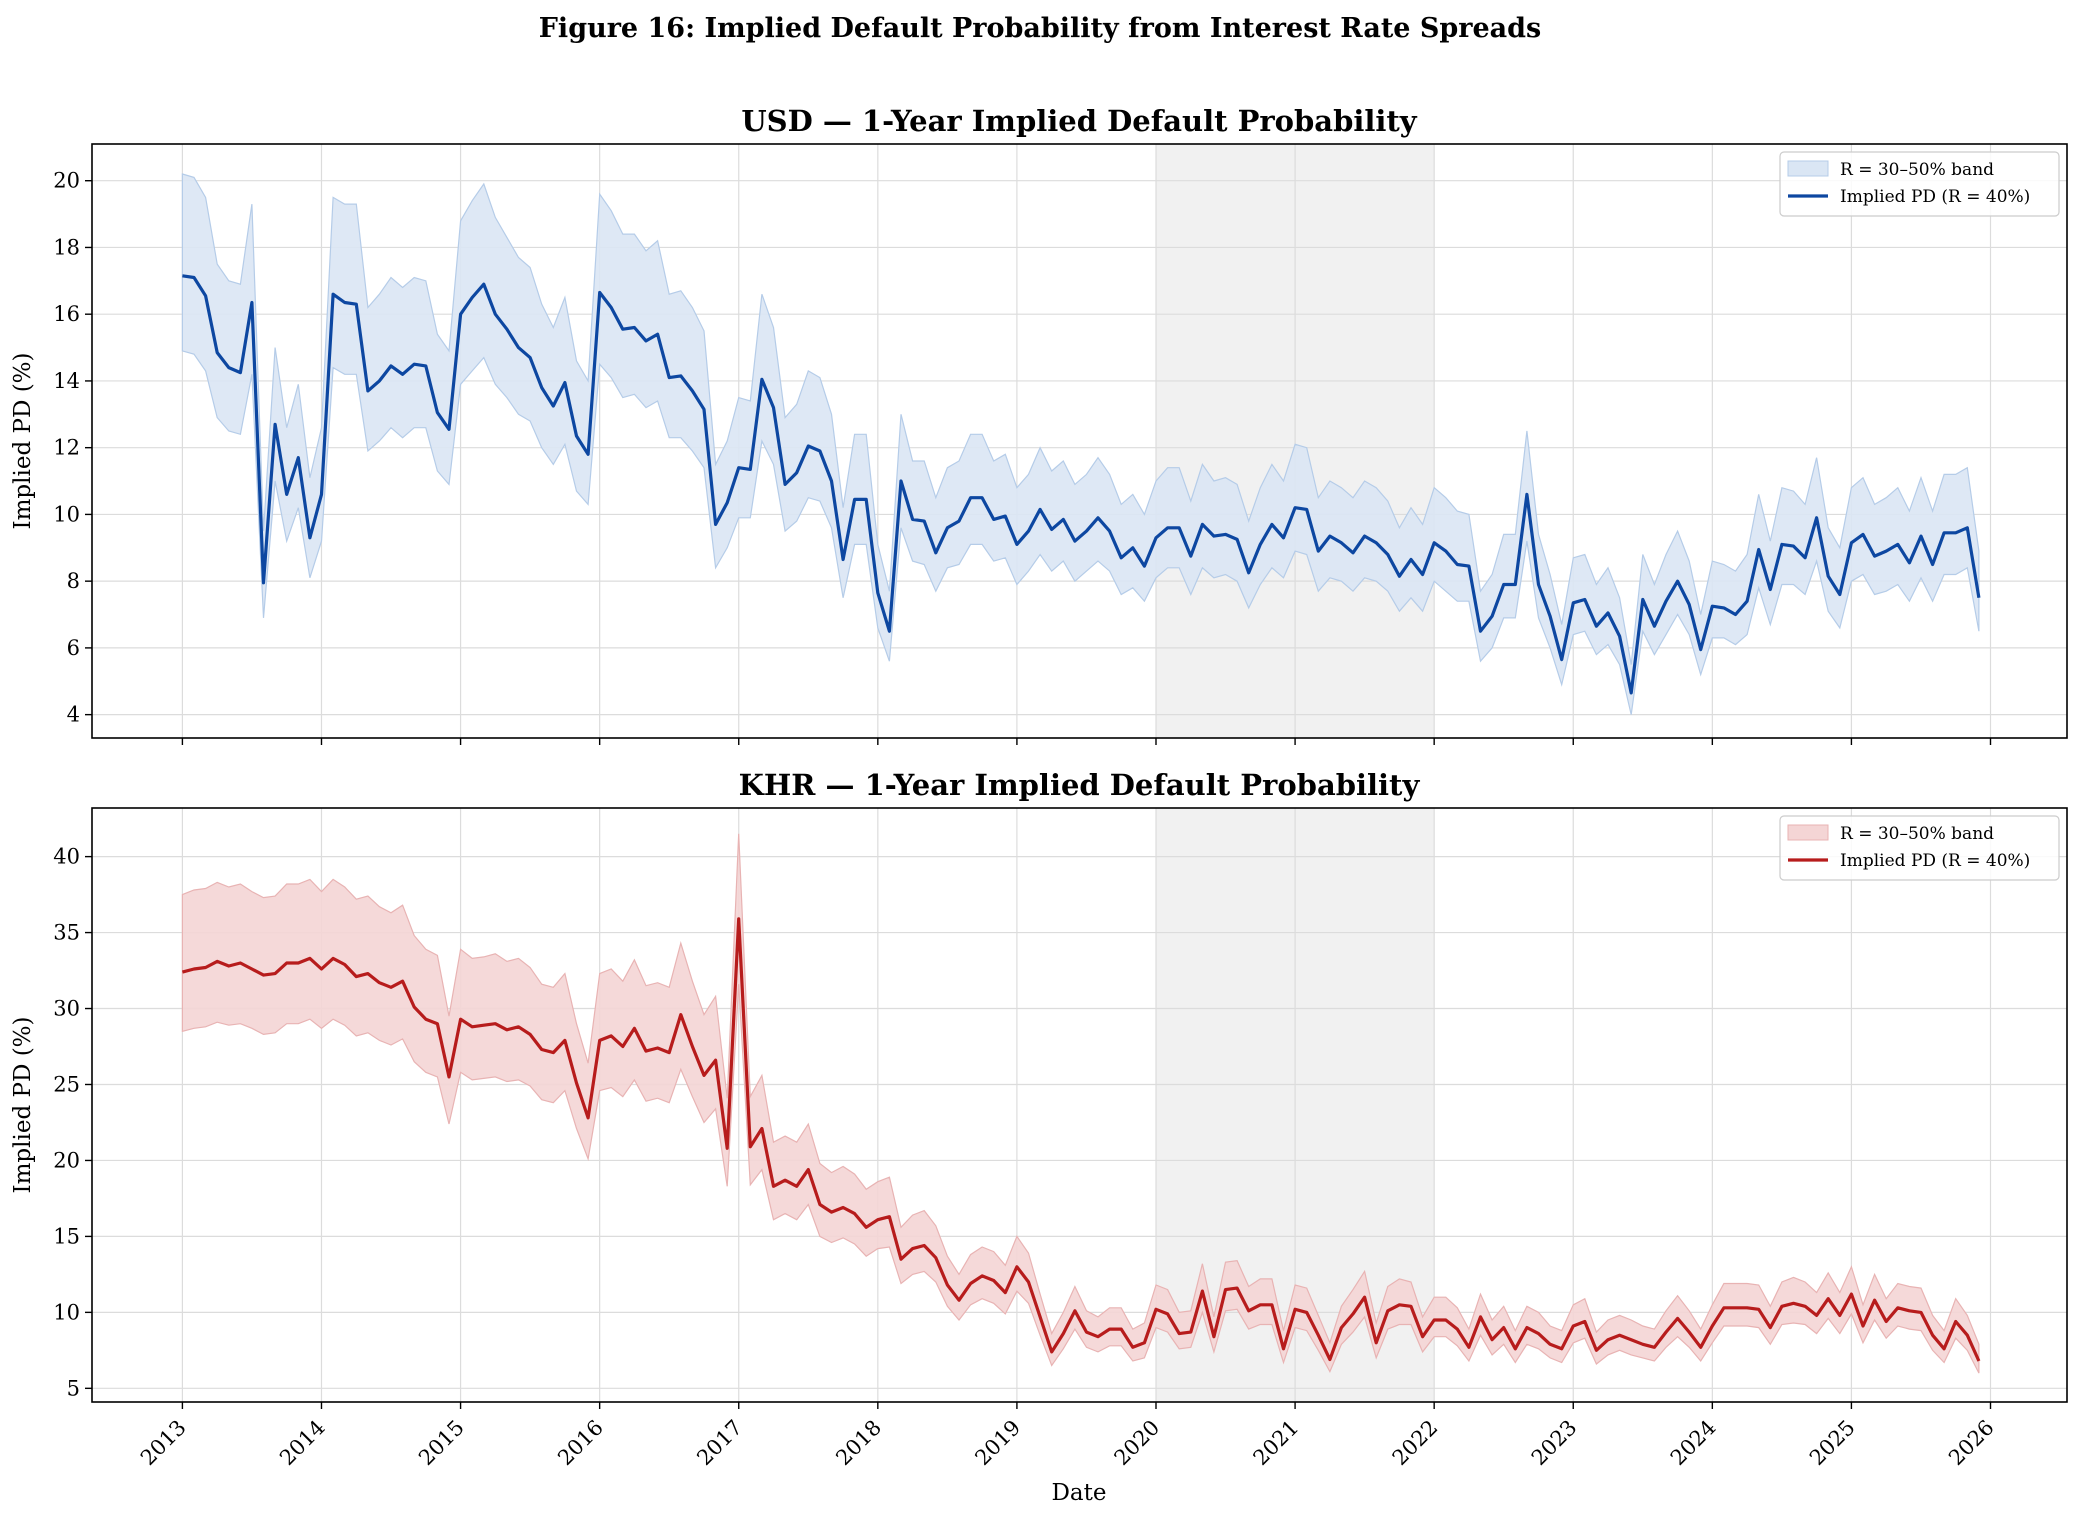 This screenshot has width=2080, height=1520. Describe the element at coordinates (1086, 741) in the screenshot. I see `usd-x-ticks` at that location.